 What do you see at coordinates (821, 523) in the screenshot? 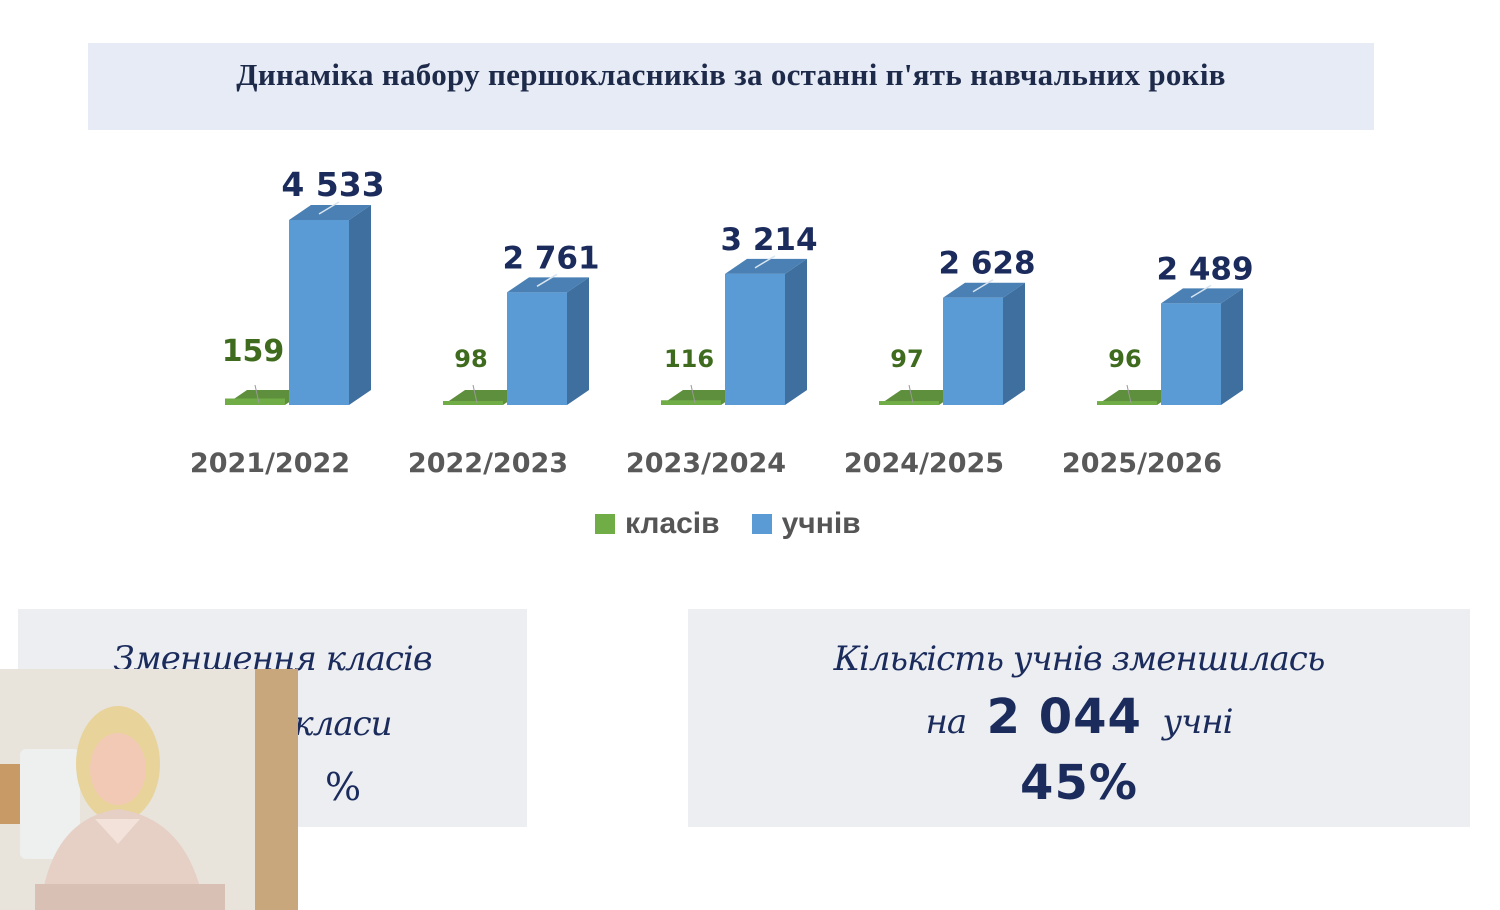
I see `legend-label-students: учнів` at bounding box center [821, 523].